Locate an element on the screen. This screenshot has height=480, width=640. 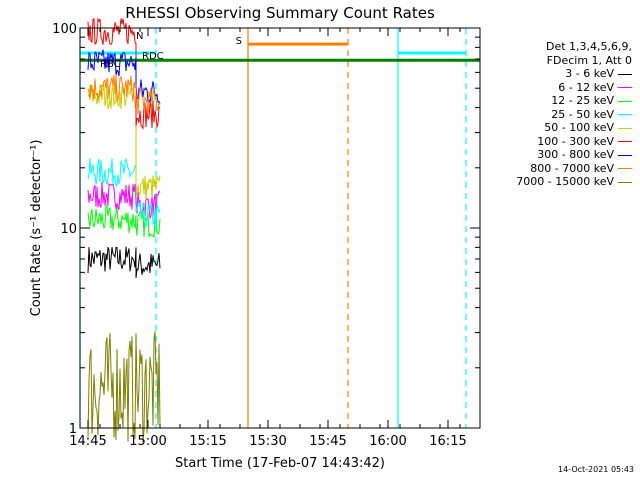
annotation-1: RDC is located at coordinates (153, 56).